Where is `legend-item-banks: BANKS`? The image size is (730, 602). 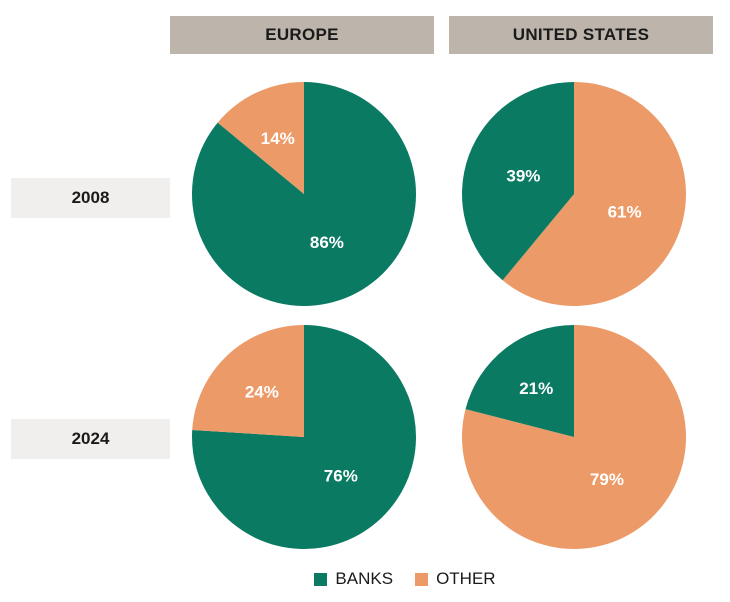
legend-item-banks: BANKS is located at coordinates (353, 579).